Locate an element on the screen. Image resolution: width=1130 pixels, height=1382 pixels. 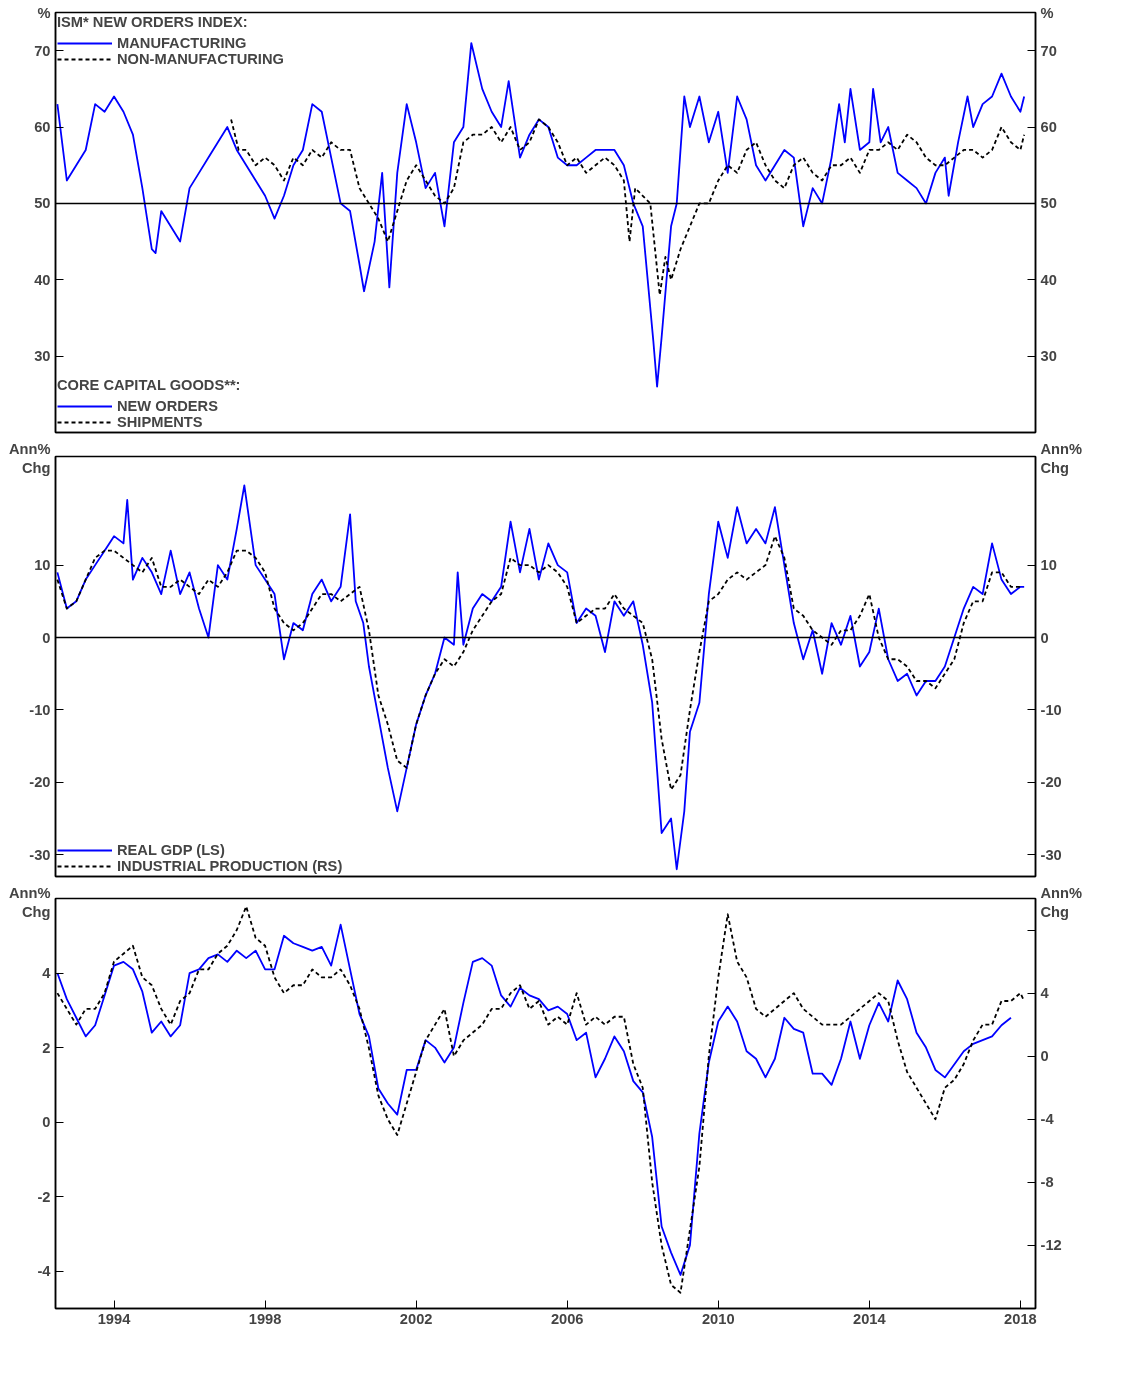
y2-tick-label: -10 is located at coordinates (1051, 709).